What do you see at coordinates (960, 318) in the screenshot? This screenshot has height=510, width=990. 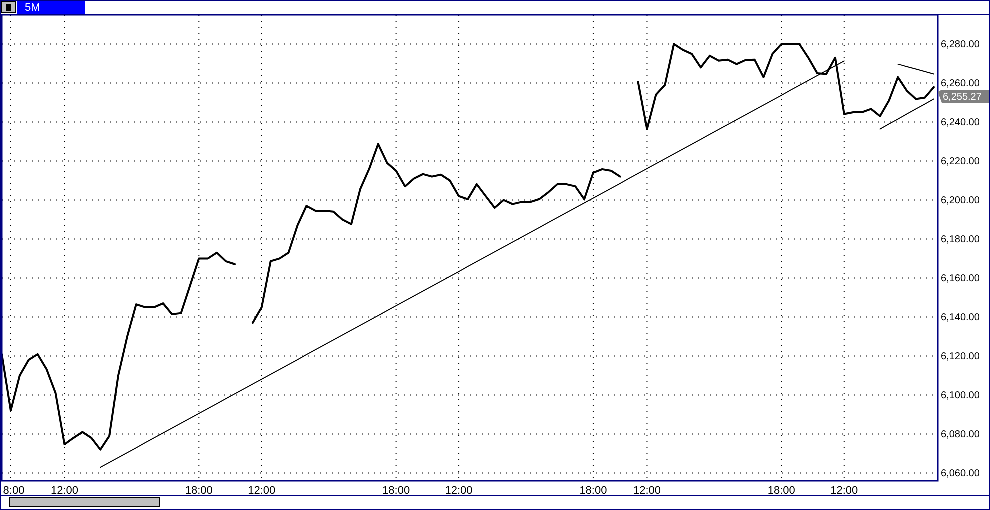 I see `y-tick-label: 6,140.00` at bounding box center [960, 318].